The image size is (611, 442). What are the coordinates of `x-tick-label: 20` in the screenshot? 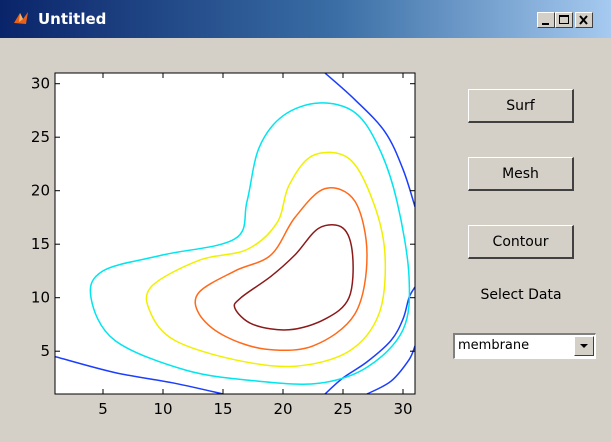 It's located at (282, 409).